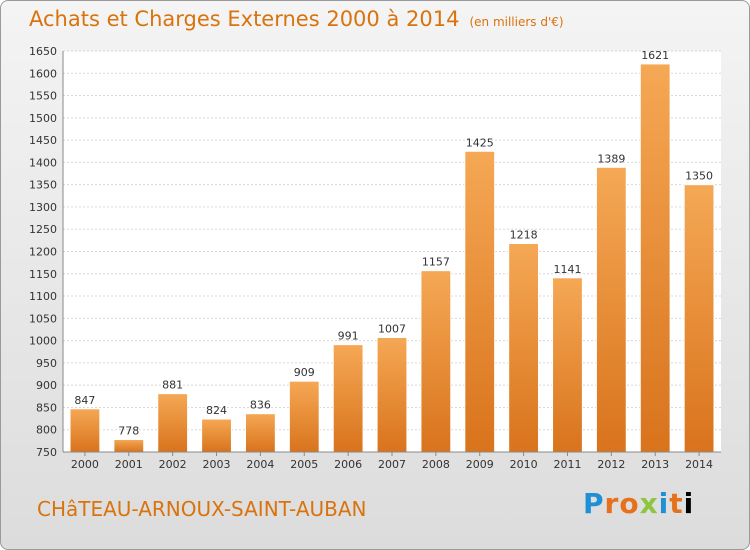 Image resolution: width=750 pixels, height=550 pixels. What do you see at coordinates (85, 464) in the screenshot?
I see `x-tick-label: 2000` at bounding box center [85, 464].